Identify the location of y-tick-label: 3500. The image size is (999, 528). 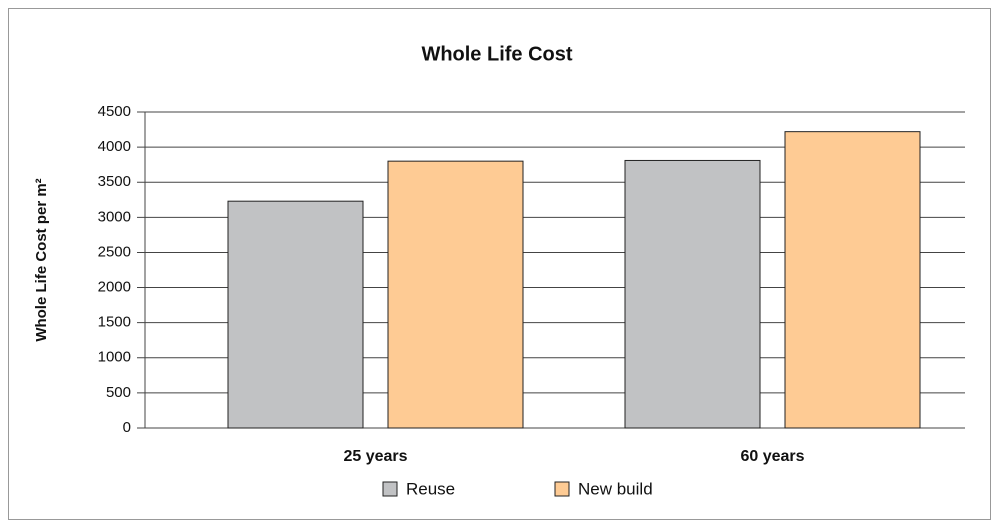
(114, 181).